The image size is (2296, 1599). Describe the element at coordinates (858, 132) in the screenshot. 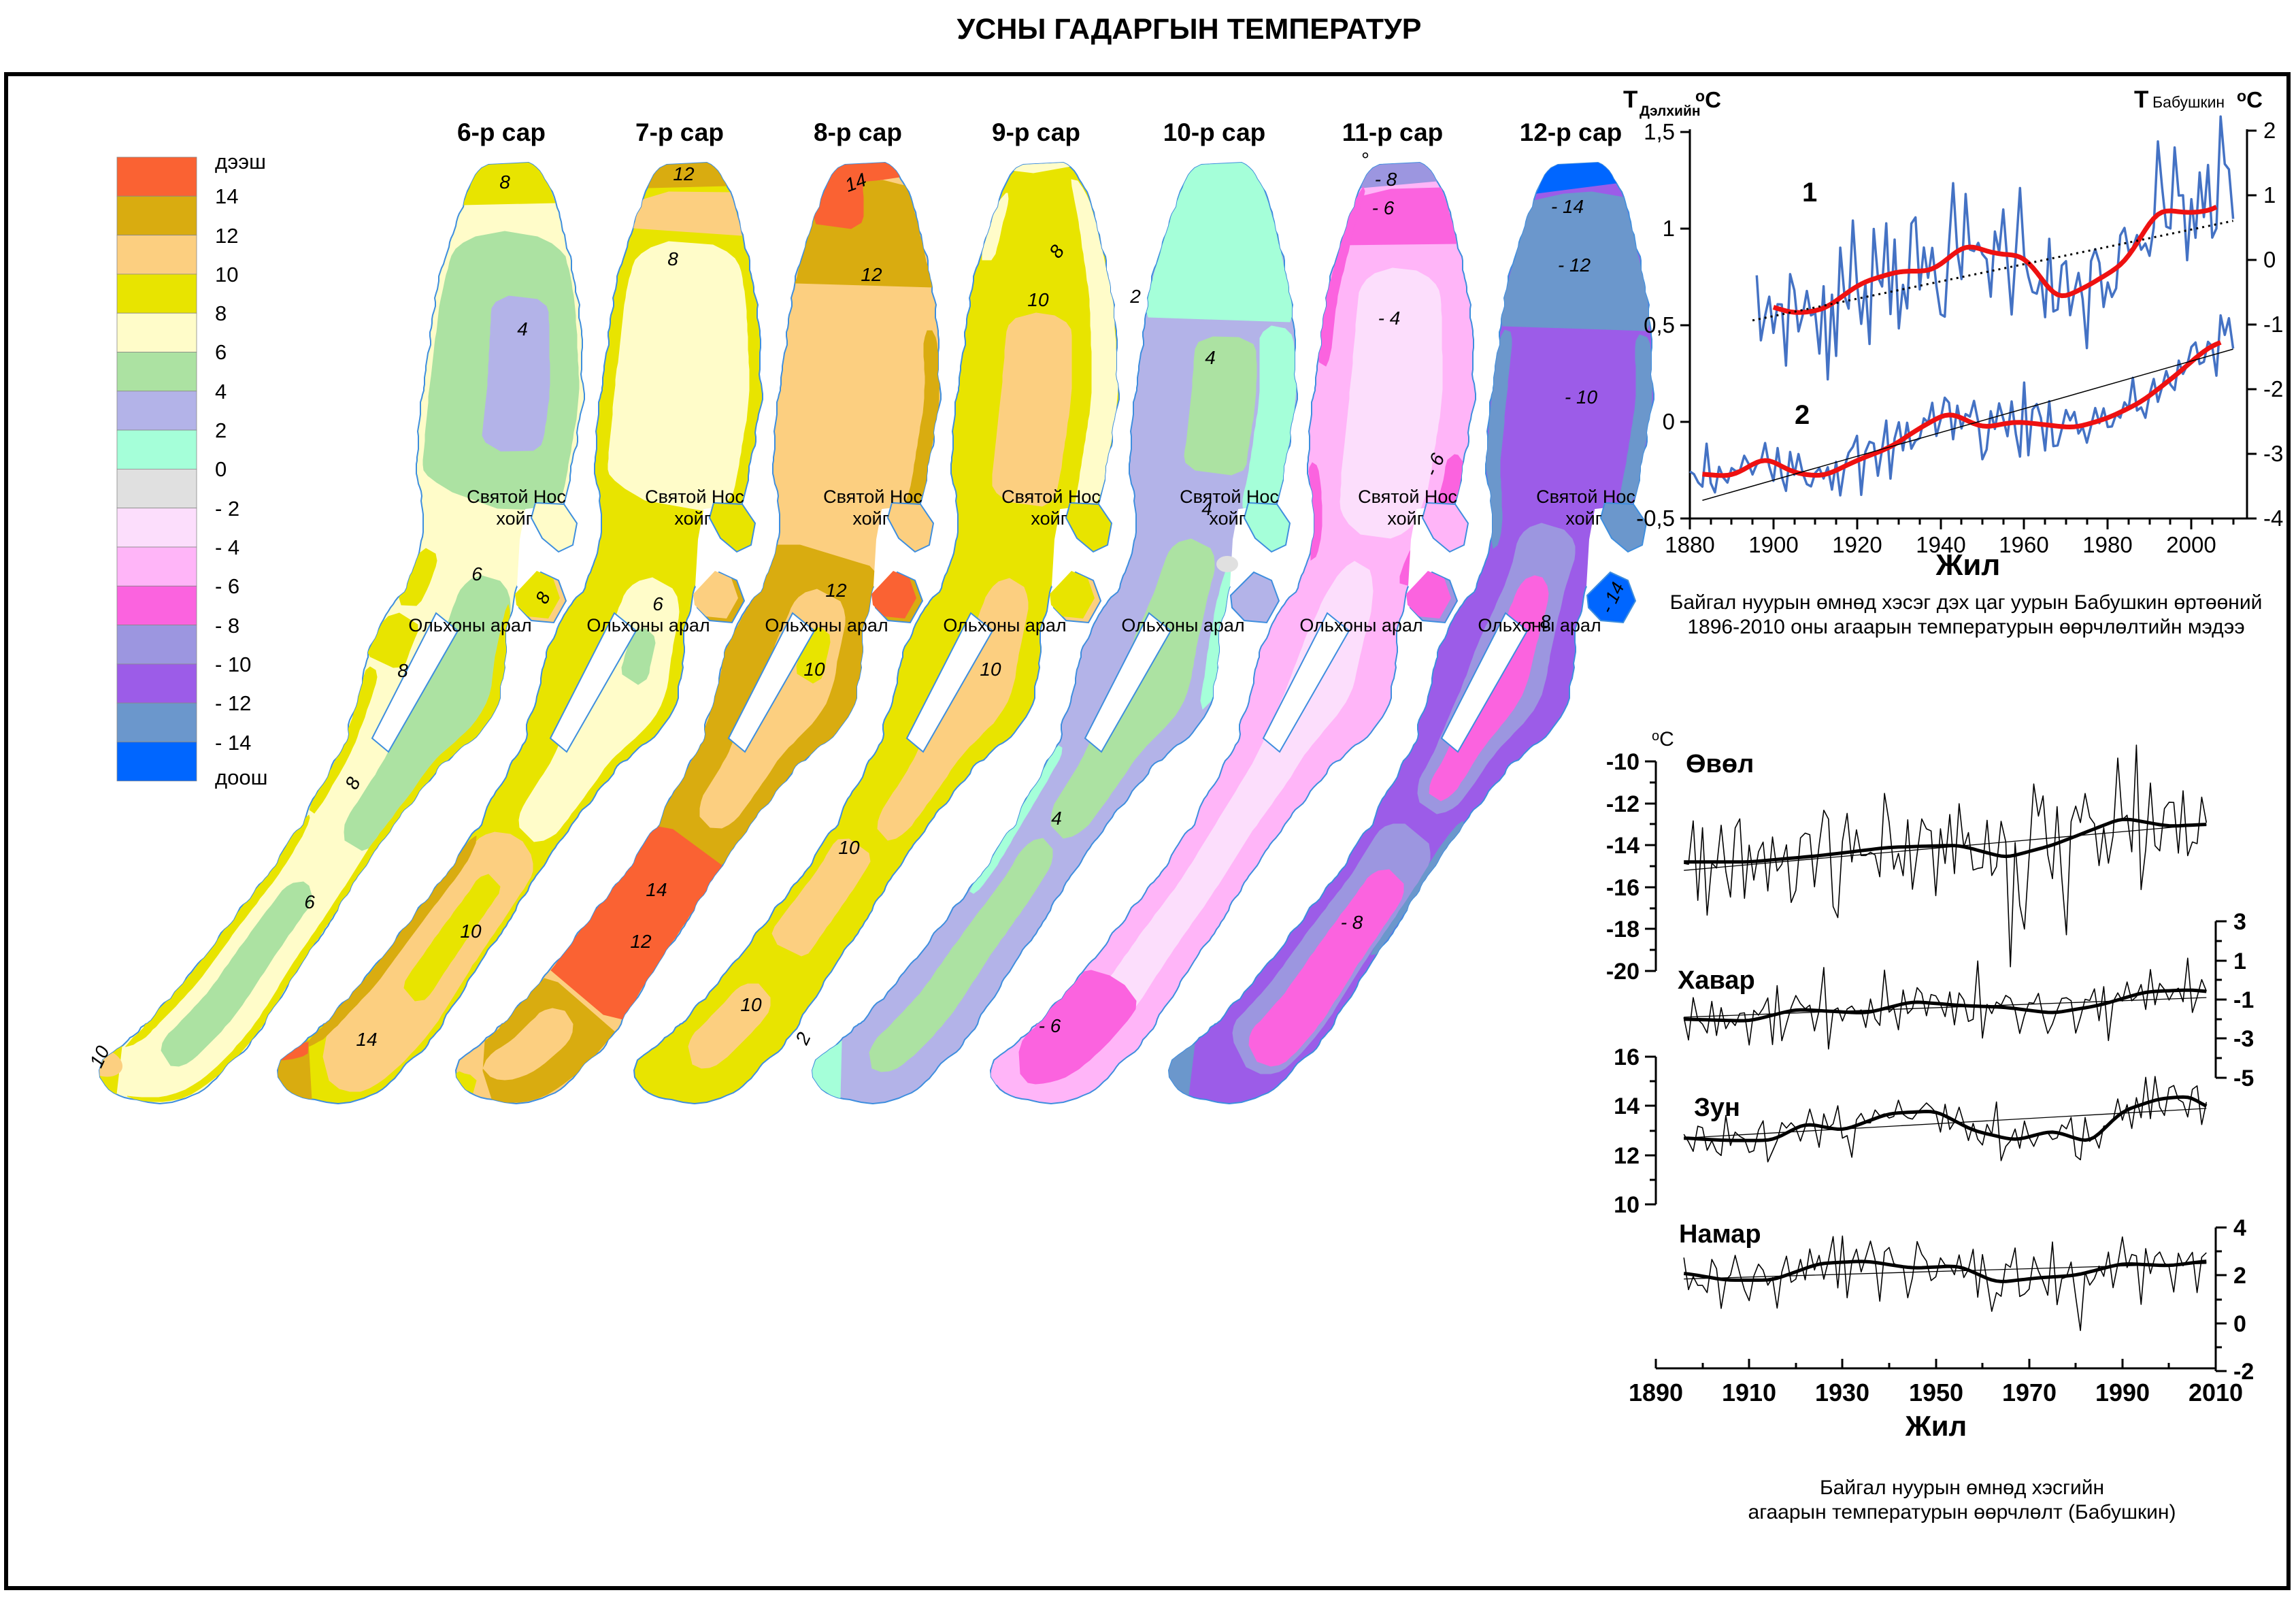

I see `svg-text: 8-р сар` at that location.